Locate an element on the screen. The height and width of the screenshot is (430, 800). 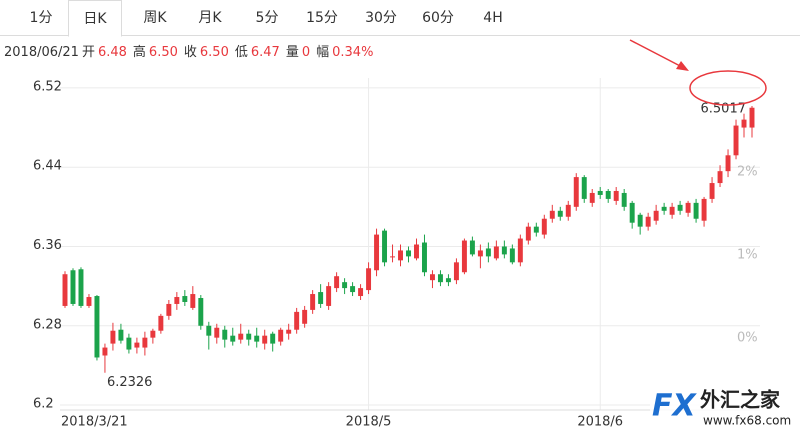
x-tick-label: 2018/6 is located at coordinates (600, 422).